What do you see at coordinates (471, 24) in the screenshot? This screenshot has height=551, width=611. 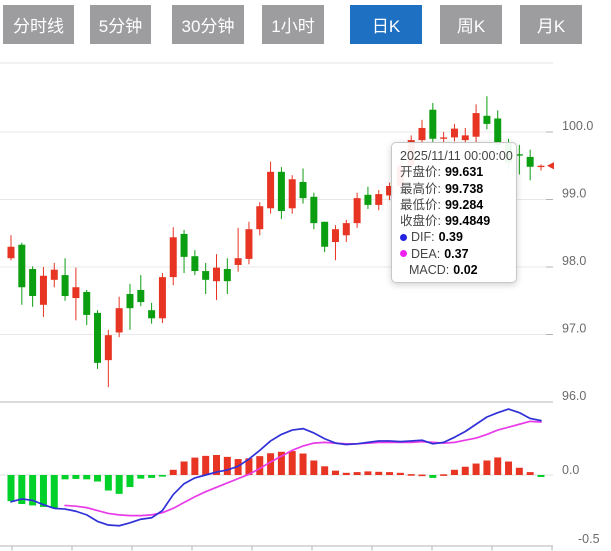 I see `tab-weekly-k: 周K` at bounding box center [471, 24].